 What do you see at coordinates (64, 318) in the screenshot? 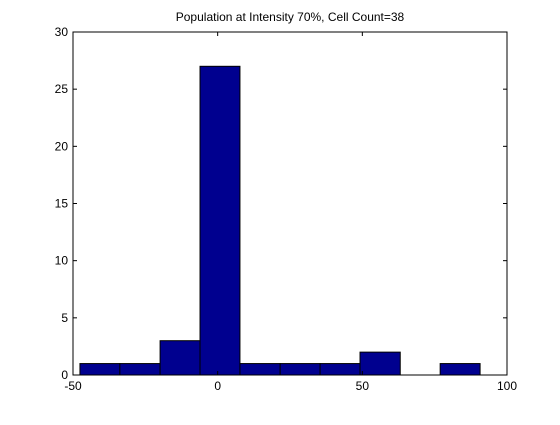
I see `y-tick-label: 5` at bounding box center [64, 318].